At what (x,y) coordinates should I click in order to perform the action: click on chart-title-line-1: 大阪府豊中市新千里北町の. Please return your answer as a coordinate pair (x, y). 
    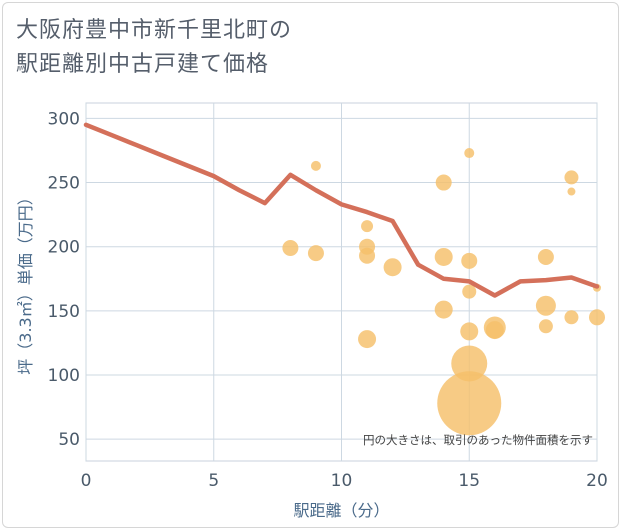
    Looking at the image, I should click on (154, 30).